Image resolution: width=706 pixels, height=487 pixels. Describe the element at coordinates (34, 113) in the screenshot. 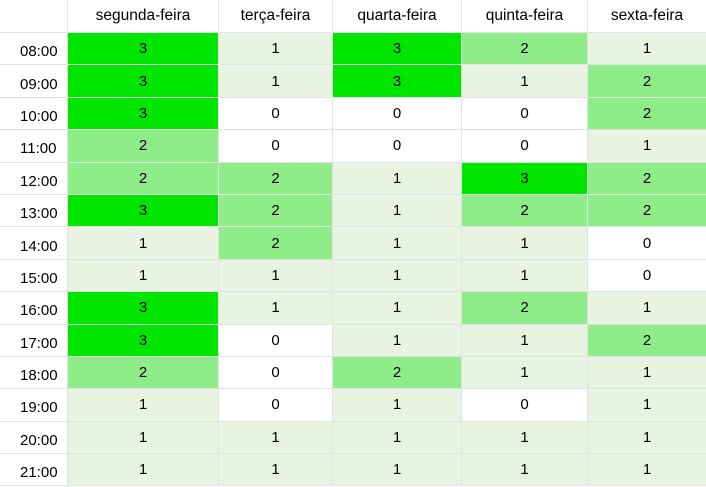

I see `row-header-time: 10:00` at that location.